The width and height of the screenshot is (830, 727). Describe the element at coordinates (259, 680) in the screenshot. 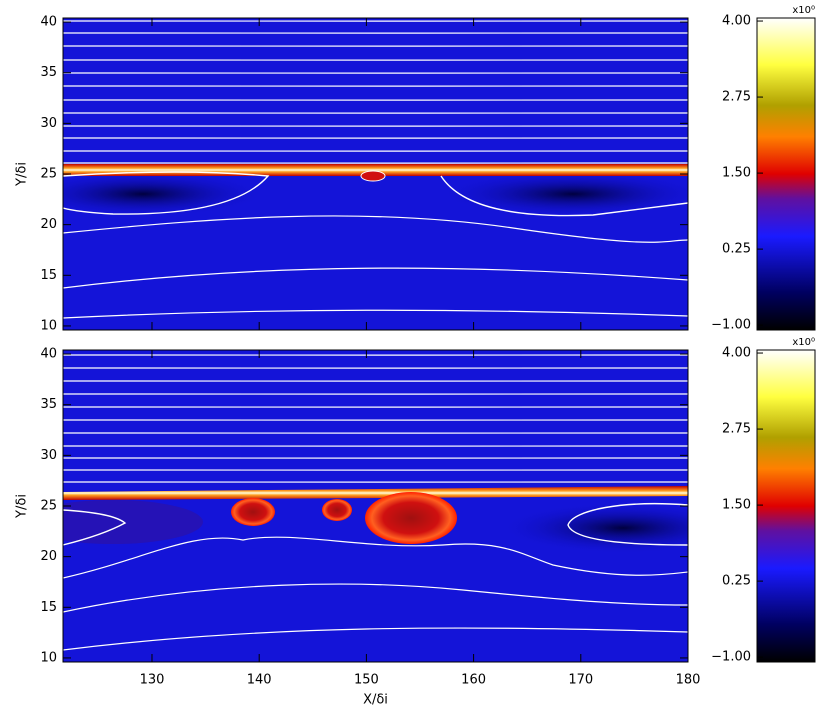

I see `x-tick-label: 140` at that location.